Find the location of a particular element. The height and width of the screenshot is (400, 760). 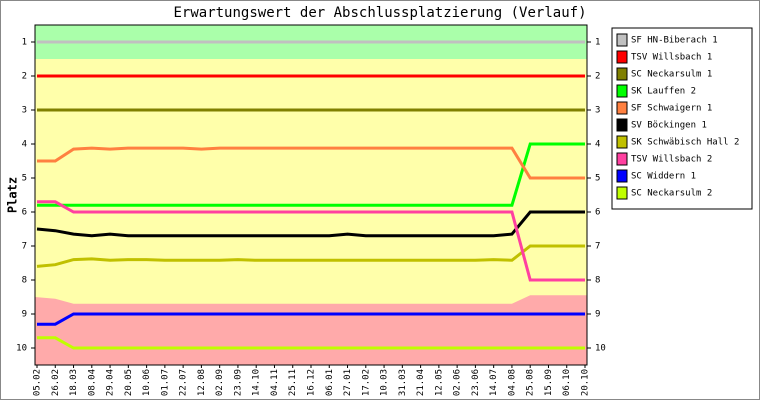

x-tick-label: 15.09 is located at coordinates (549, 382).